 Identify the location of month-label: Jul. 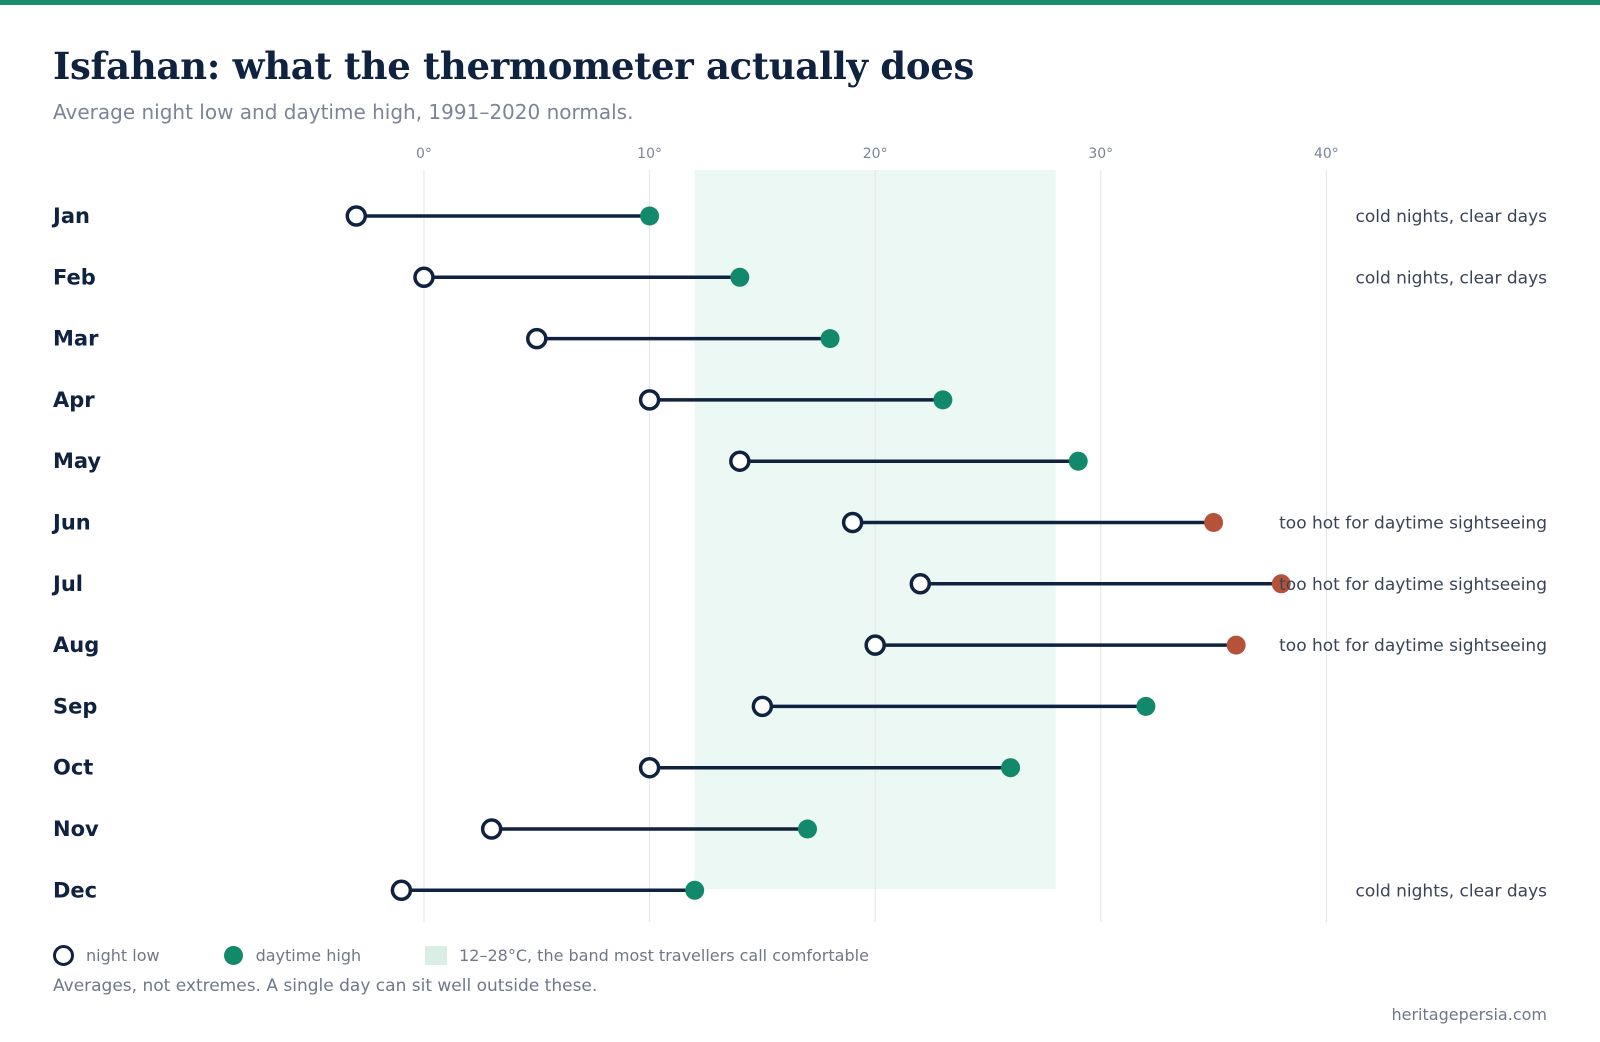
(67, 584).